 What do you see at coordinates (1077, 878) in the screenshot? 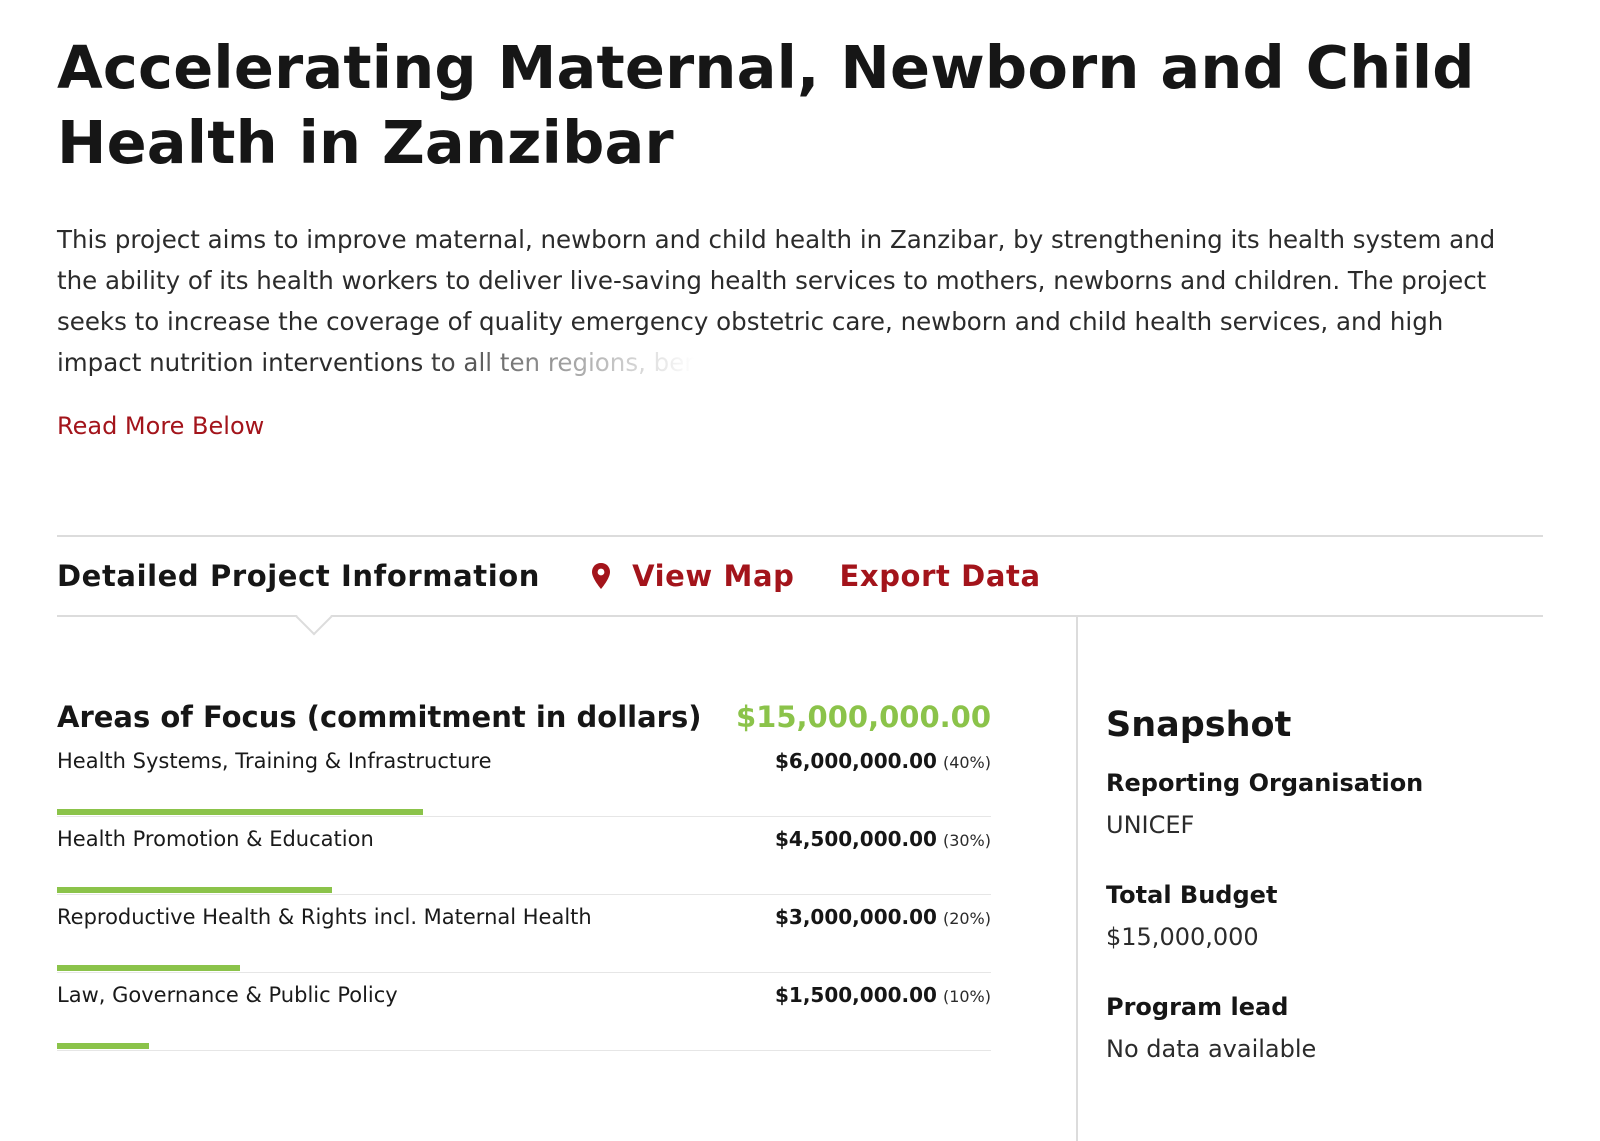
I see `column-divider` at bounding box center [1077, 878].